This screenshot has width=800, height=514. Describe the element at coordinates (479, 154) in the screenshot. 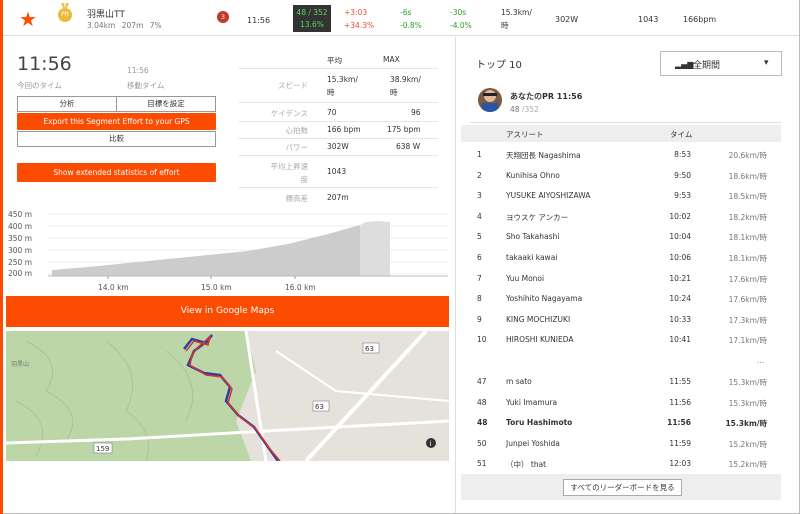

I see `rank-cell: 1` at that location.